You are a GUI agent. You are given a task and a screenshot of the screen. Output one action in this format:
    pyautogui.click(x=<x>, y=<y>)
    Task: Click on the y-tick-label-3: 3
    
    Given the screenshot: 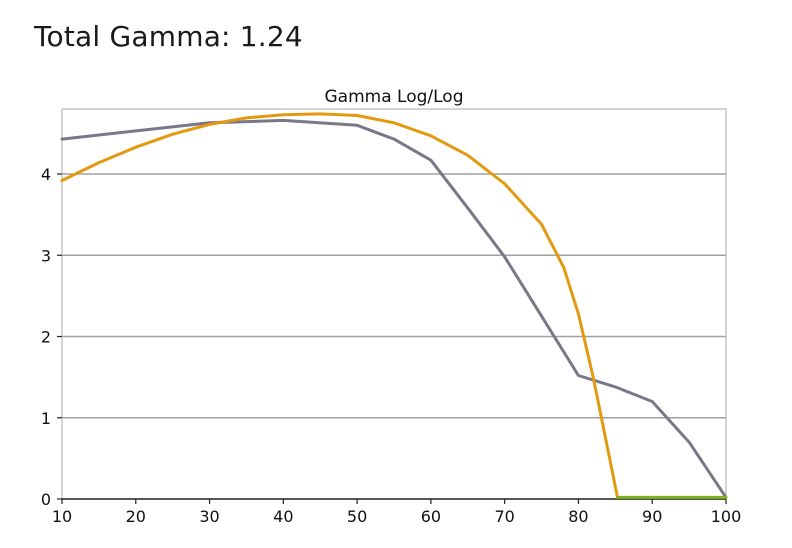 What is the action you would take?
    pyautogui.click(x=46, y=255)
    